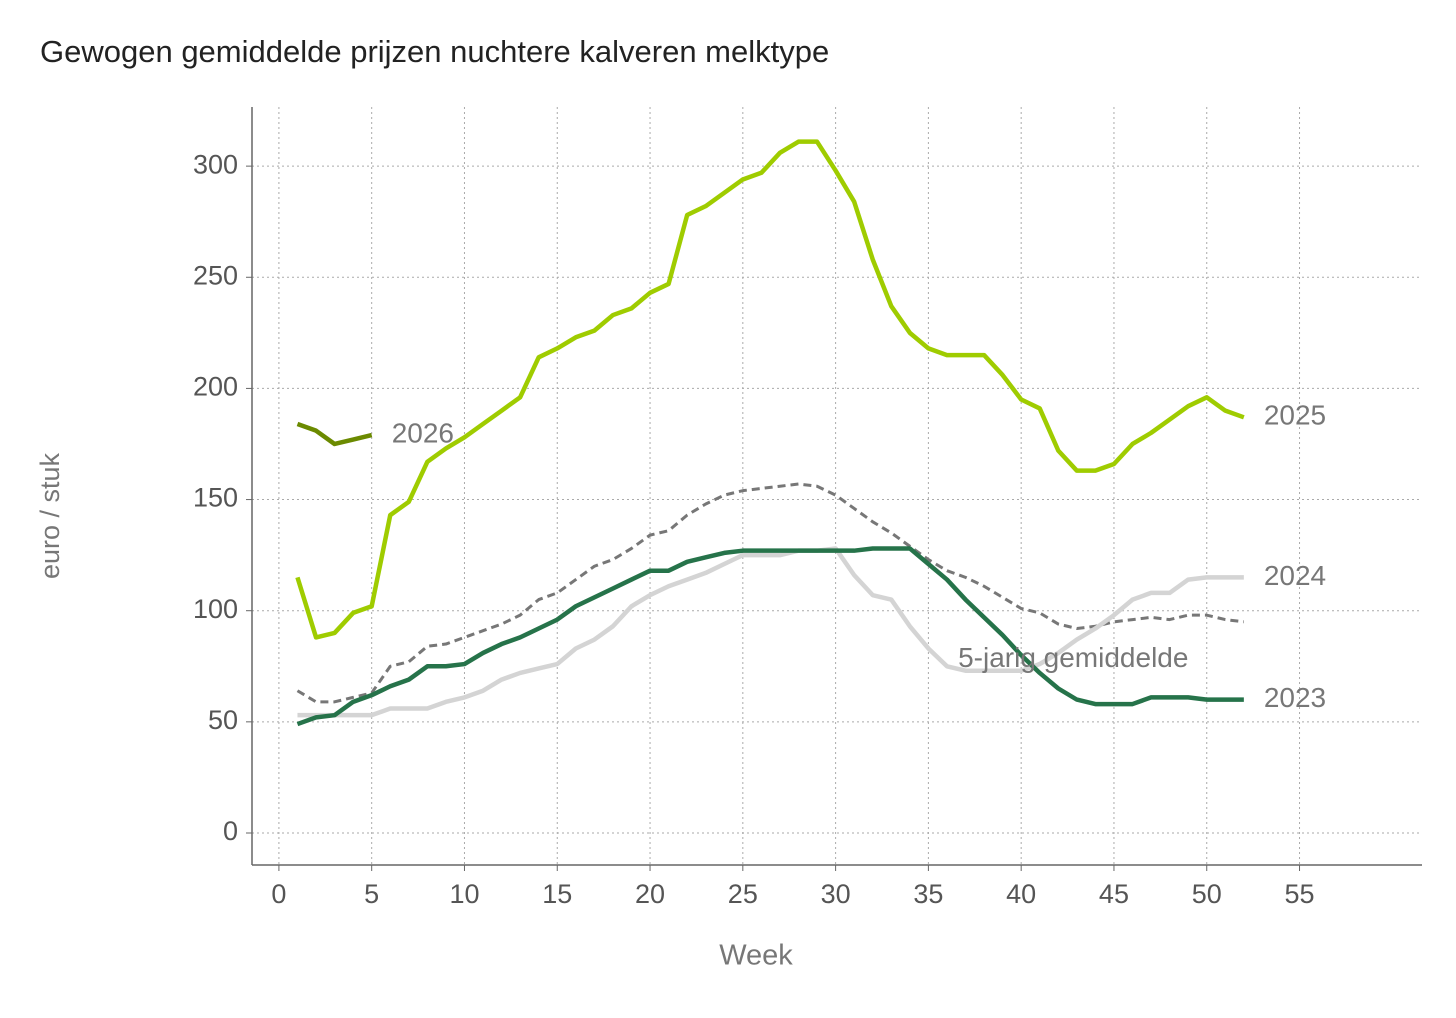  What do you see at coordinates (1295, 415) in the screenshot?
I see `series-label: 2025` at bounding box center [1295, 415].